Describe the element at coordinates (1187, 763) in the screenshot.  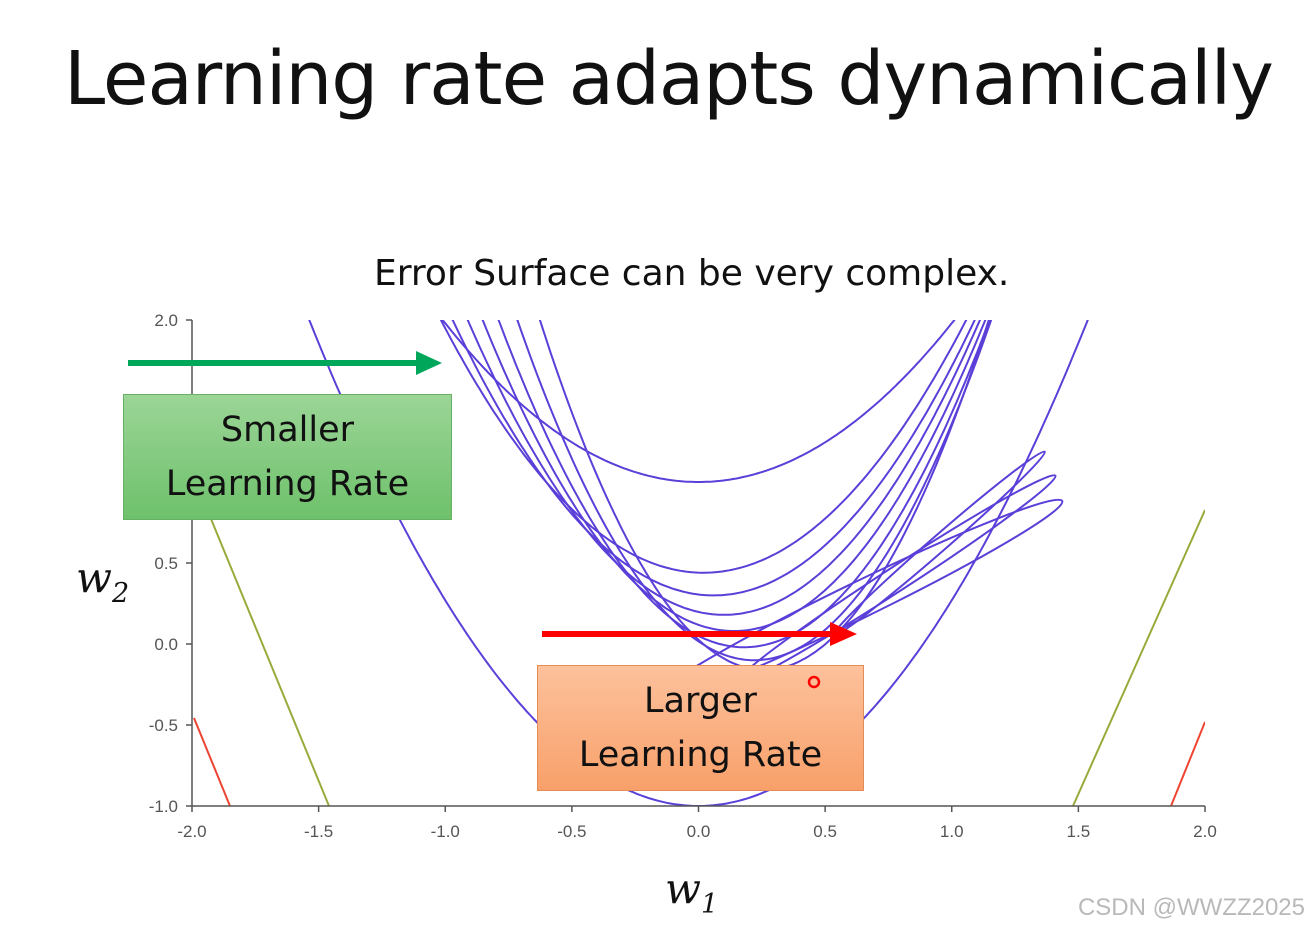
I see `side-line-red-right` at that location.